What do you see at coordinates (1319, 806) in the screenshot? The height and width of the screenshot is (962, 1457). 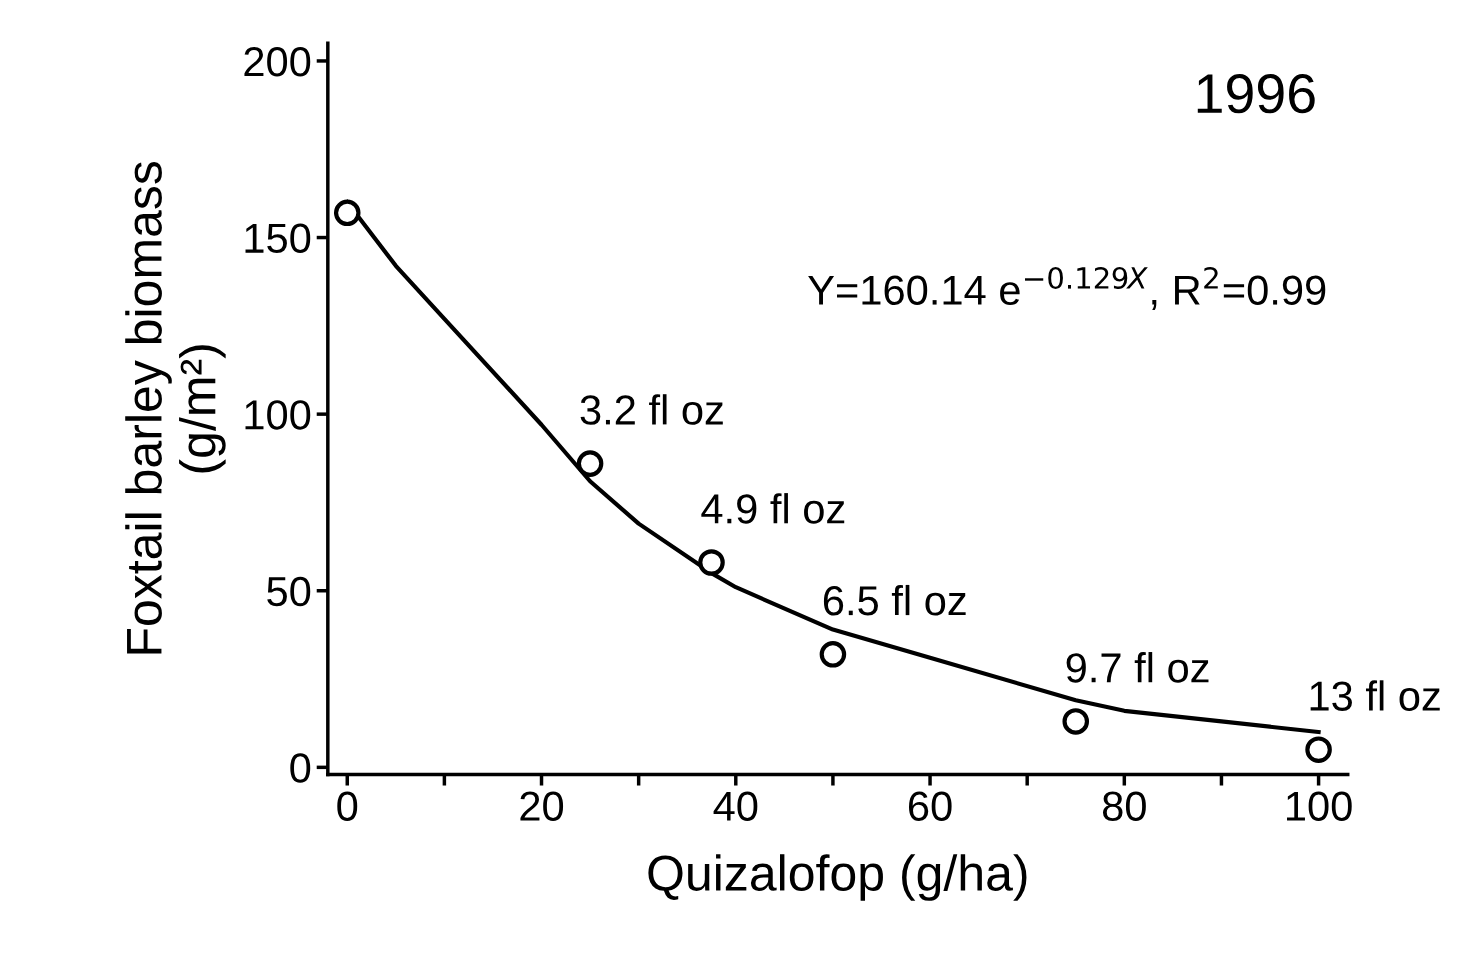 I see `x-tick-label: 100` at bounding box center [1319, 806].